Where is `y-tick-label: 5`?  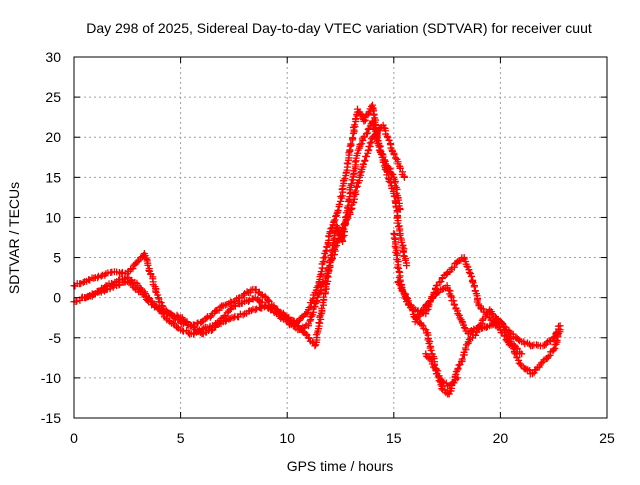 y-tick-label: 5 is located at coordinates (57, 258).